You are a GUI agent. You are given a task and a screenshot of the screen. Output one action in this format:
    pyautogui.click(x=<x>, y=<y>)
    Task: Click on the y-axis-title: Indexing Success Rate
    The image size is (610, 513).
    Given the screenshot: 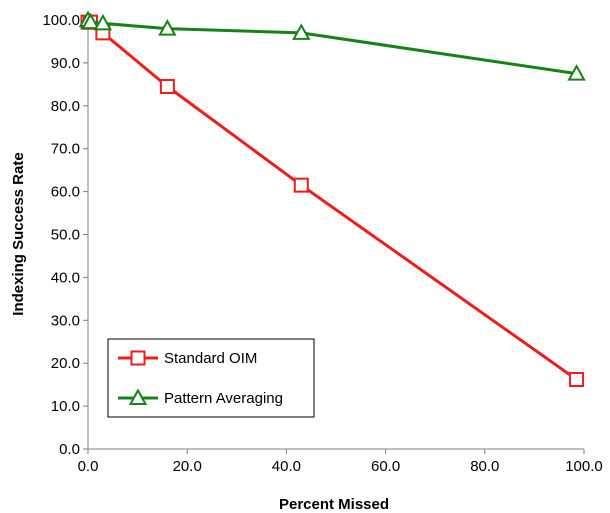 What is the action you would take?
    pyautogui.click(x=18, y=233)
    